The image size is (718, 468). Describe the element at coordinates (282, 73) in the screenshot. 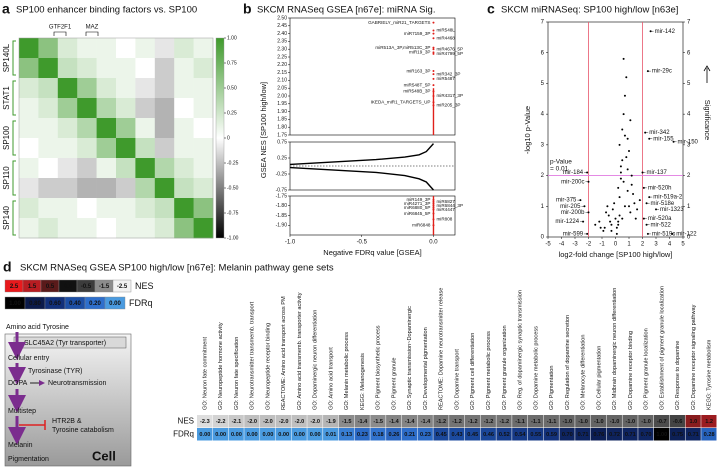

I see `y-tick-label: 2.15` at that location.